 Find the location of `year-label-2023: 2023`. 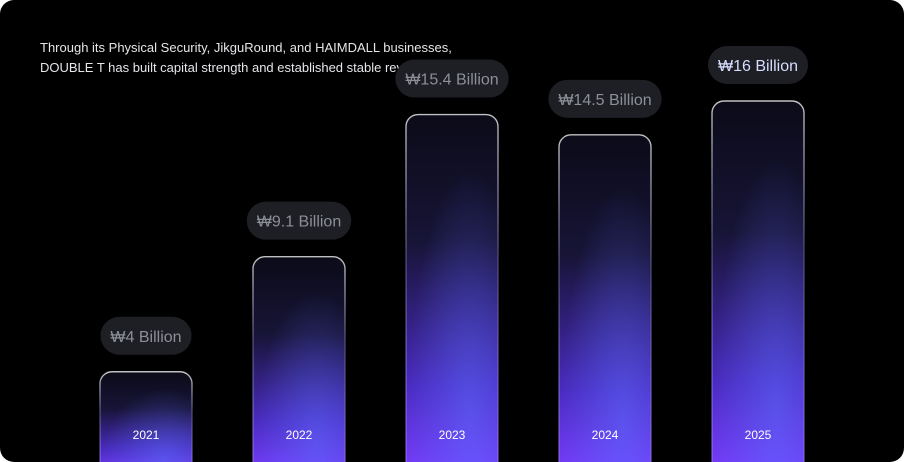

year-label-2023: 2023 is located at coordinates (452, 435).